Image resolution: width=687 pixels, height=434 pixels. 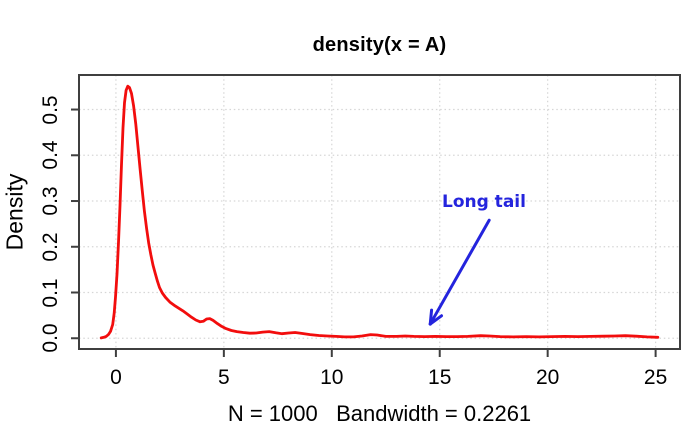 I want to click on annotation-long-tail-label: Long tail, so click(x=483, y=201).